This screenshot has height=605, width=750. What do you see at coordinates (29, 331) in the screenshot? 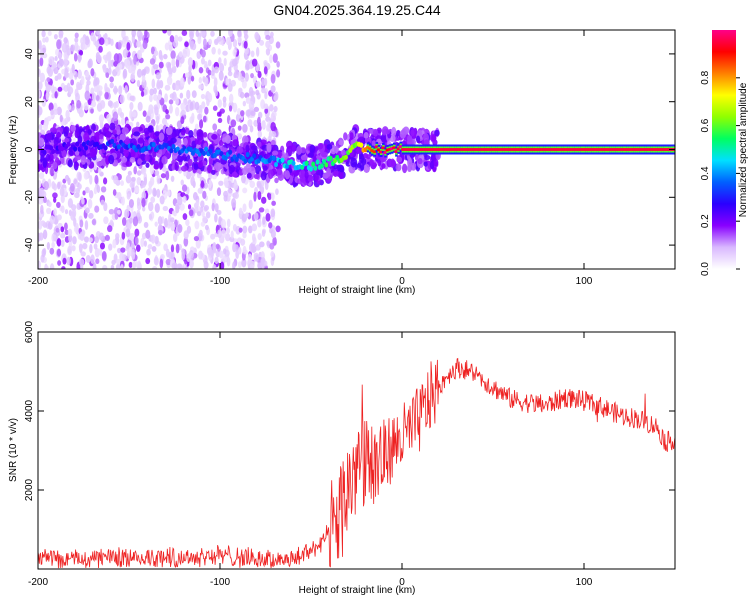
I see `snr-ytick-label: 6000` at bounding box center [29, 331].